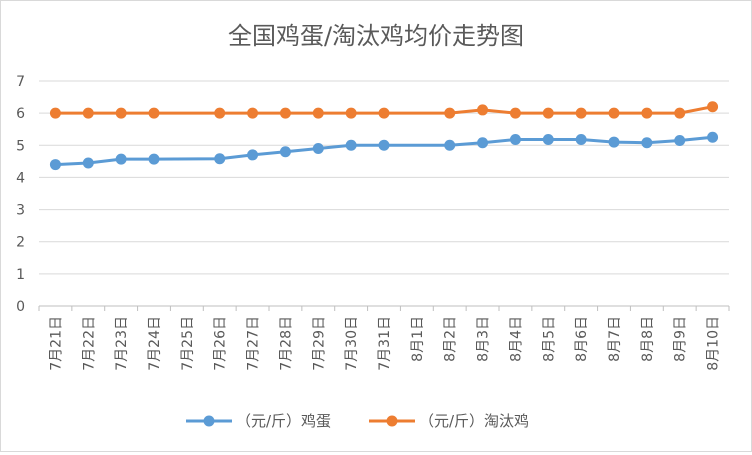 The width and height of the screenshot is (752, 455). I want to click on y-tick-label: 1, so click(20, 275).